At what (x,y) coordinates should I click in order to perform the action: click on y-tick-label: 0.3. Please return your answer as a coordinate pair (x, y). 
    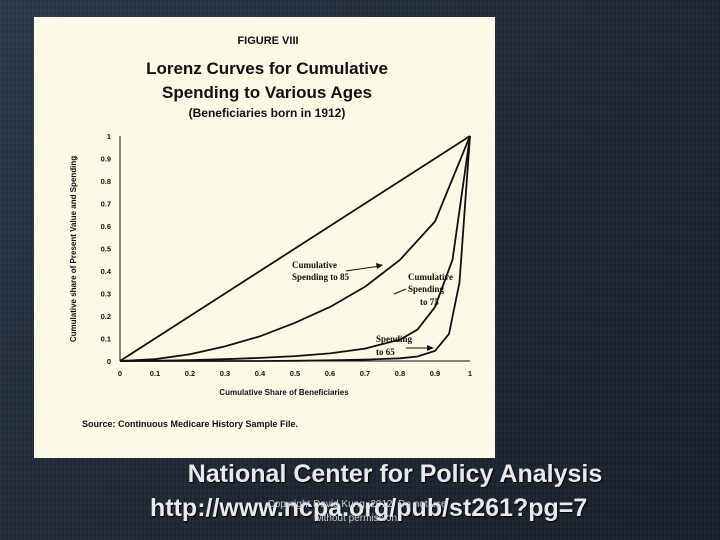
    Looking at the image, I should click on (106, 294).